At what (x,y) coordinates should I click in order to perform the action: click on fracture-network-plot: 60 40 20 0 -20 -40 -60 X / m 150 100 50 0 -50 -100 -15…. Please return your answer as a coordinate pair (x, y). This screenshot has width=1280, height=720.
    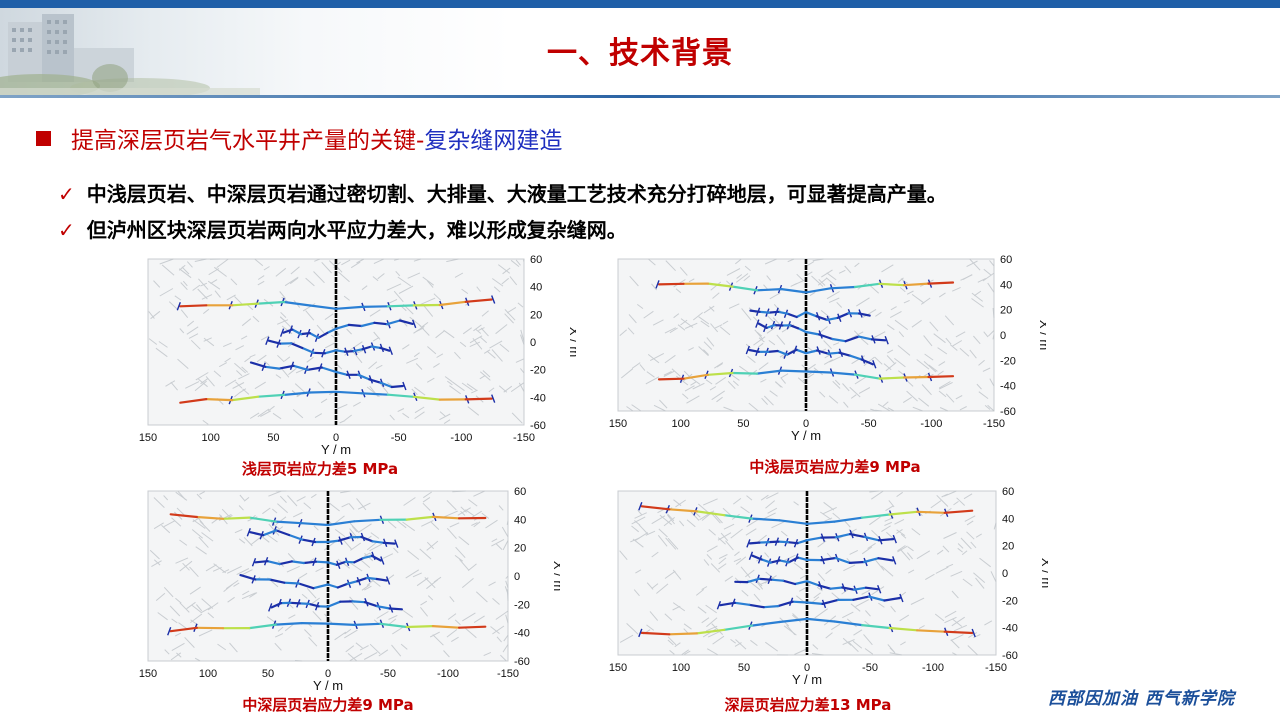
    Looking at the image, I should click on (357, 356).